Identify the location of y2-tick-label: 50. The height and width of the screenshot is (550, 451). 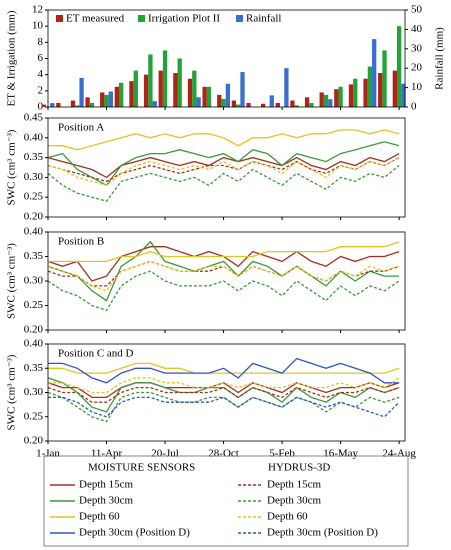
(417, 10).